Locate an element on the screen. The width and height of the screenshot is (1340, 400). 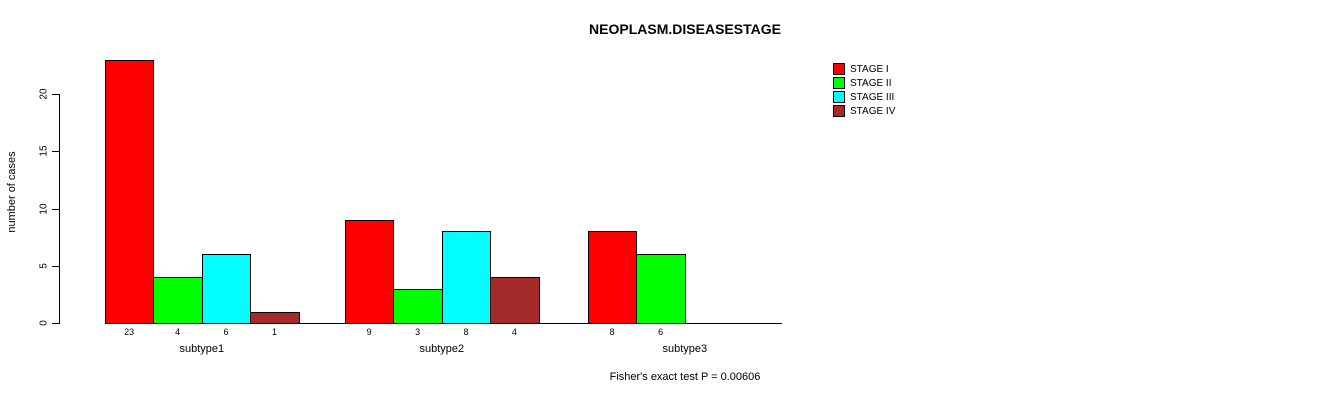
legend-label: STAGE I is located at coordinates (869, 69).